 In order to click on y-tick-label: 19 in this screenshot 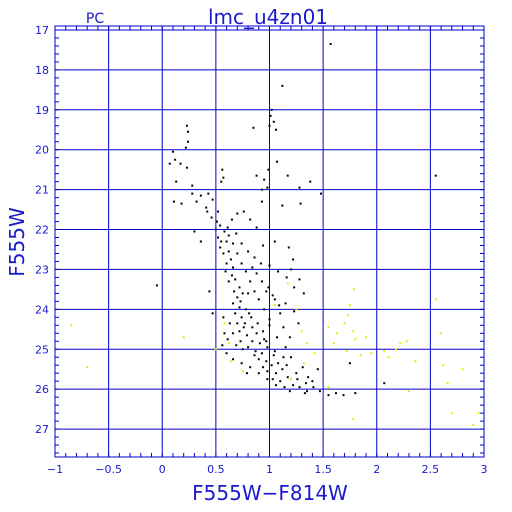, I will do `click(42, 110)`.